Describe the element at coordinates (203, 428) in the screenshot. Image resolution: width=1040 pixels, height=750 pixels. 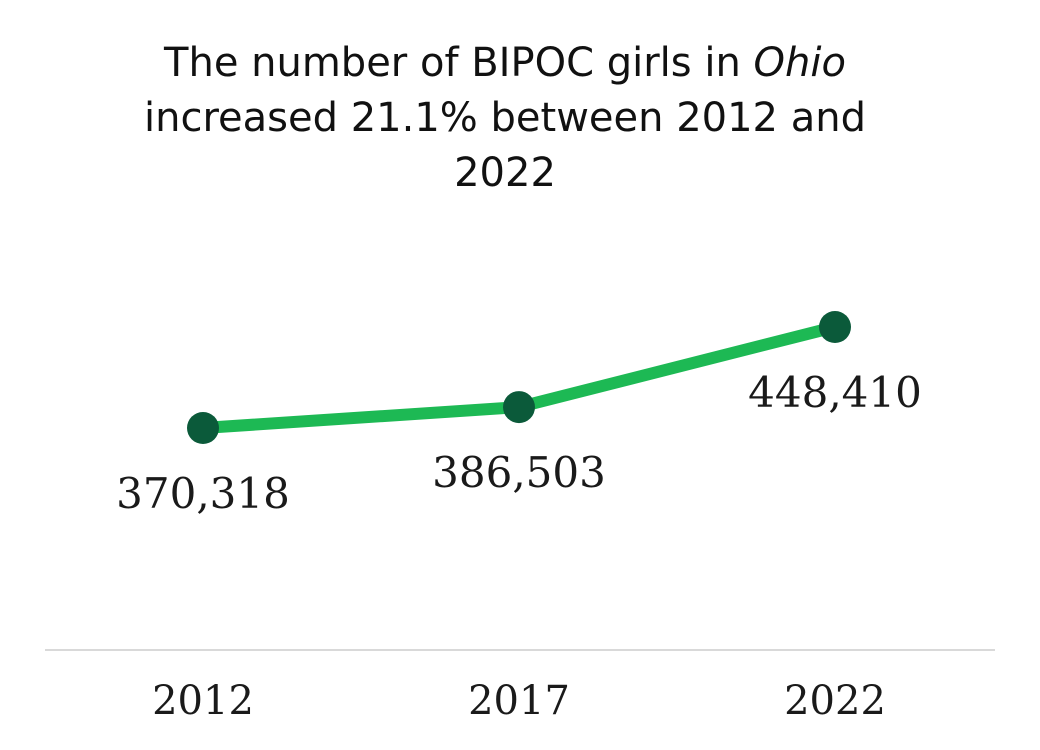
I see `data-point-2012` at that location.